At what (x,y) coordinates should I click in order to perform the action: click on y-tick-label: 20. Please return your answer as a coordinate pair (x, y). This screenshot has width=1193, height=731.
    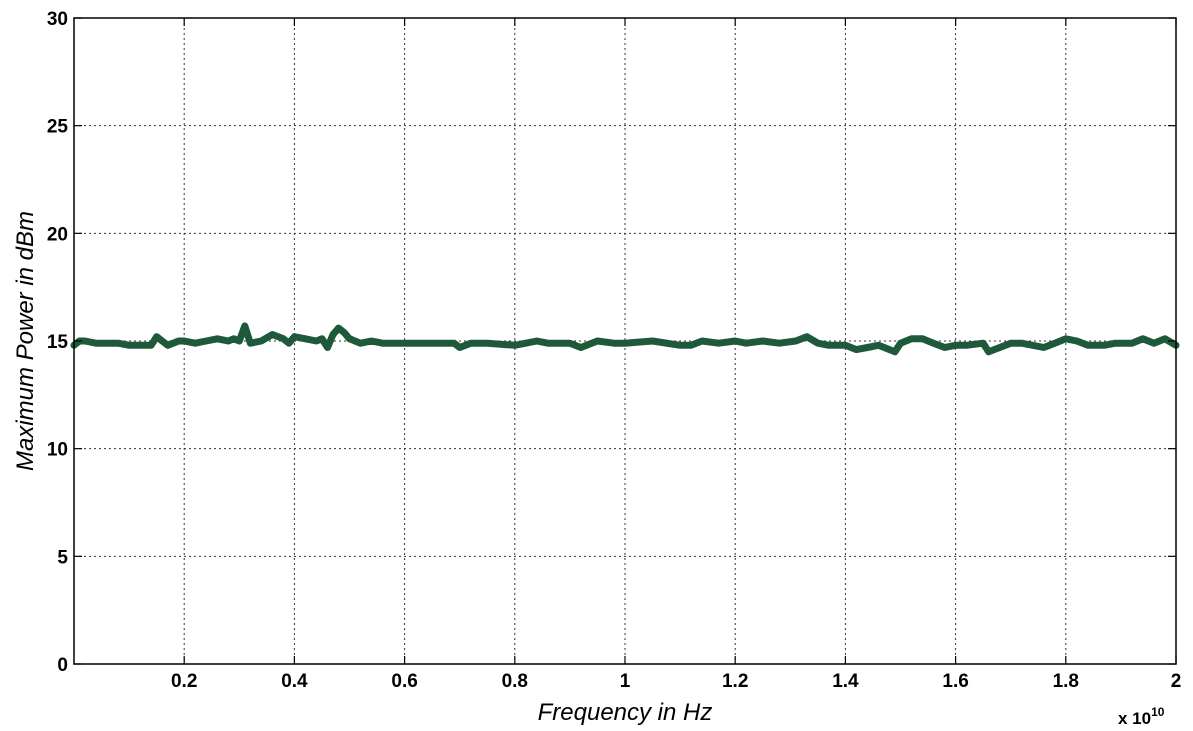
    Looking at the image, I should click on (57, 234).